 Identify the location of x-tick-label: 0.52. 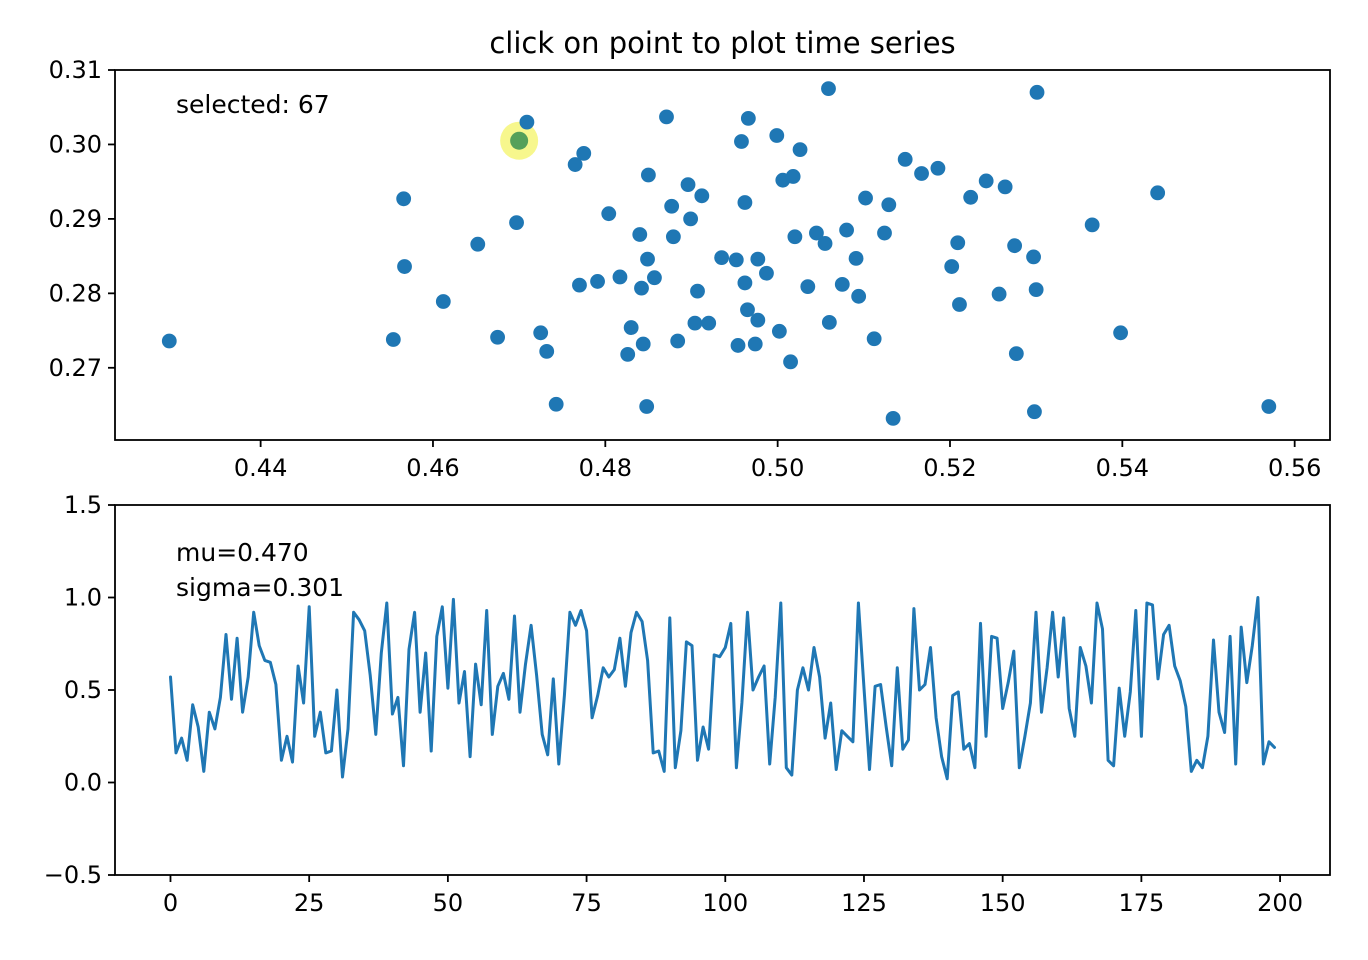
(949, 468).